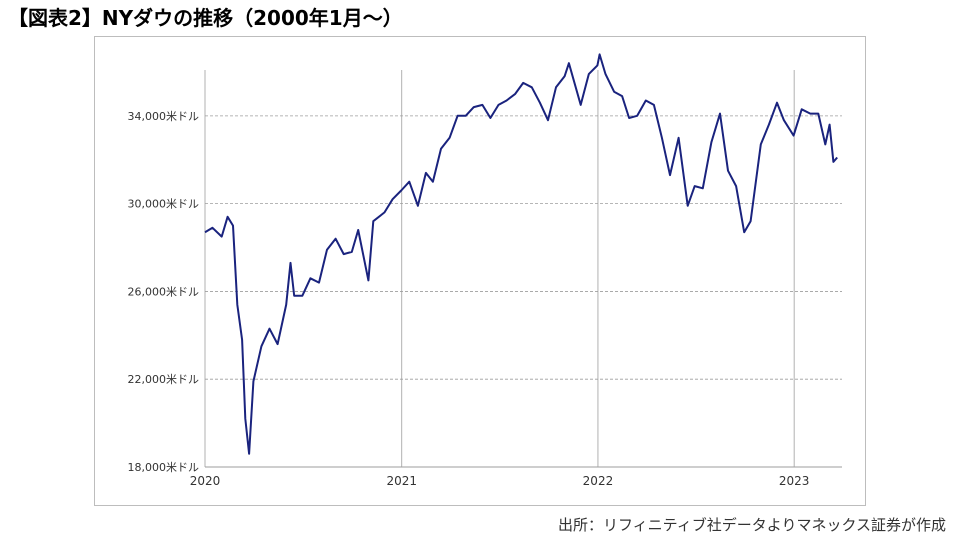 The height and width of the screenshot is (540, 960). Describe the element at coordinates (794, 481) in the screenshot. I see `x-tick-label: 2023` at that location.